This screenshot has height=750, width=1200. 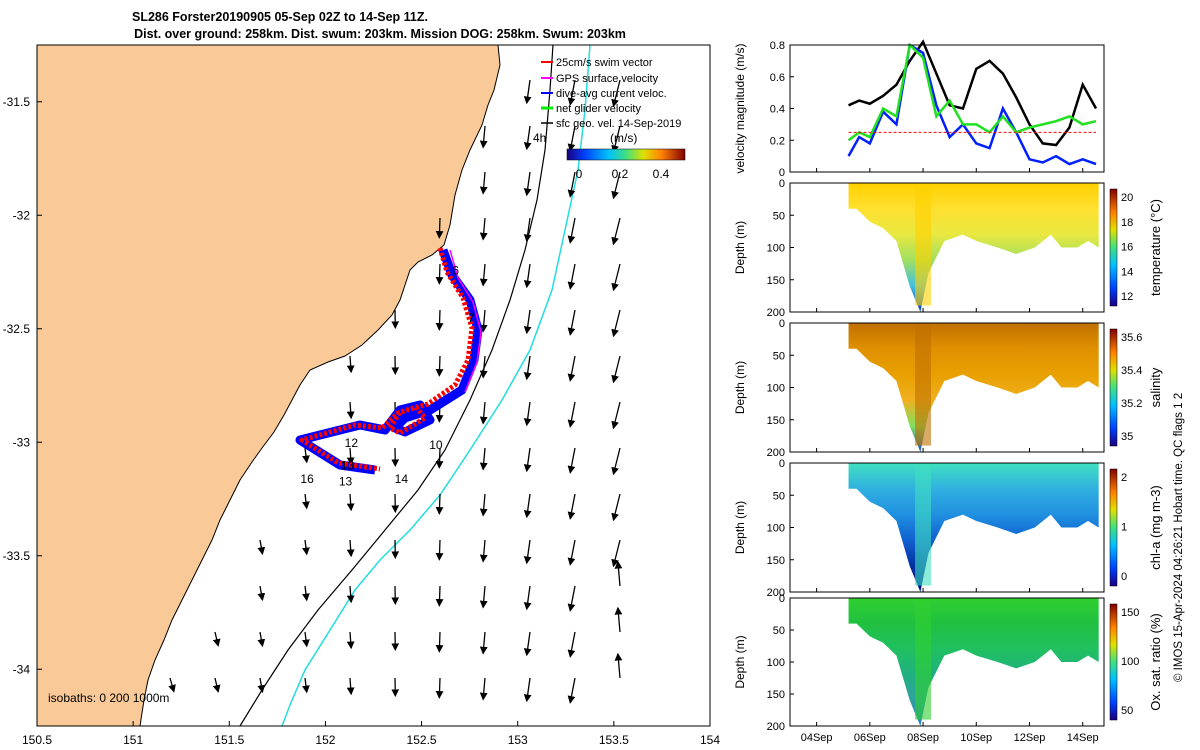 What do you see at coordinates (620, 174) in the screenshot?
I see `colorbar-tick: 0.2` at bounding box center [620, 174].